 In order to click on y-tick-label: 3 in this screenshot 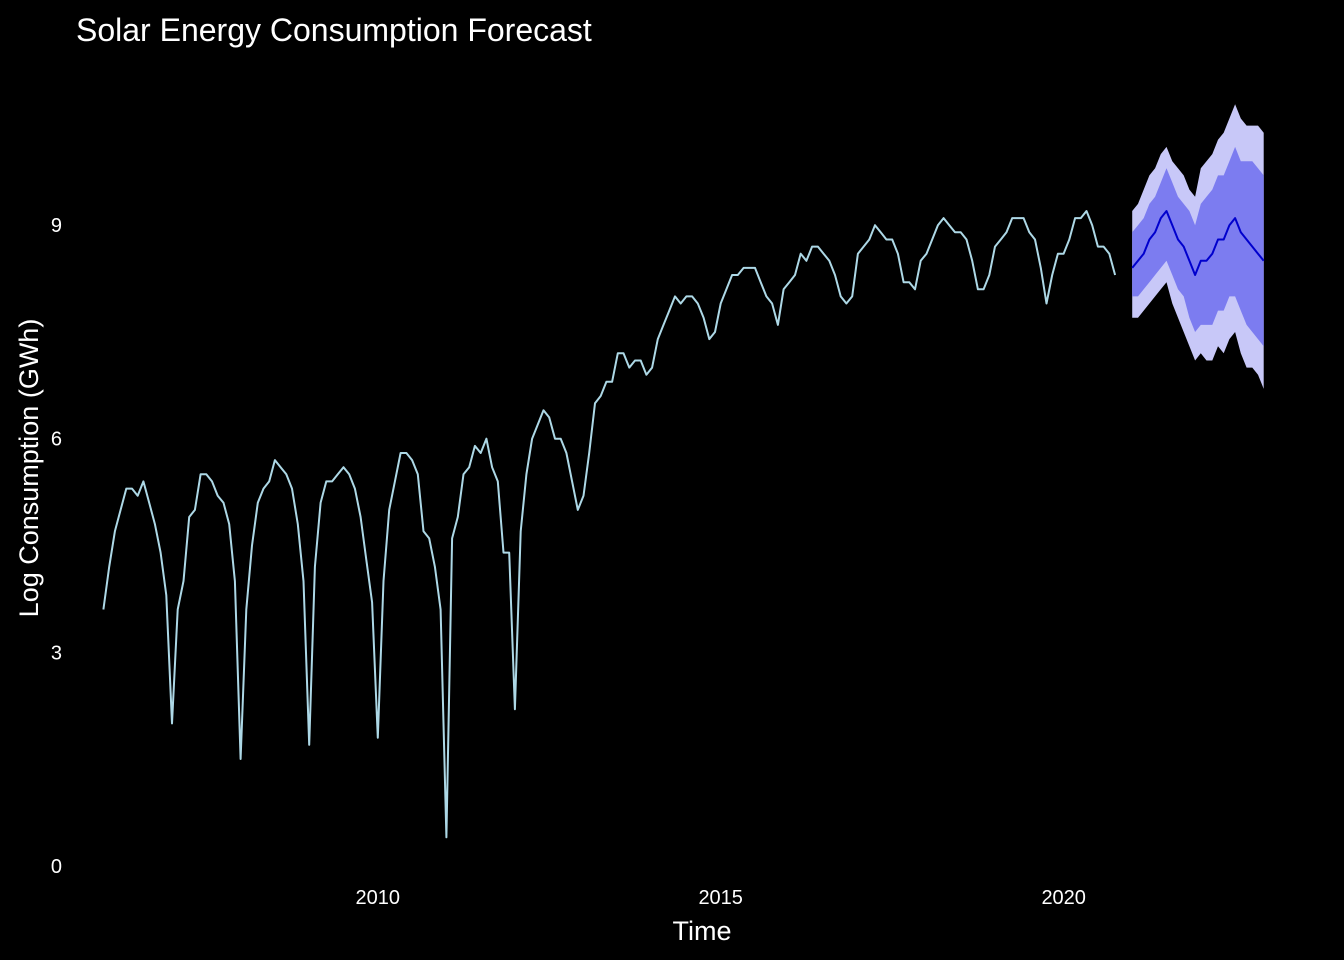, I will do `click(56, 653)`.